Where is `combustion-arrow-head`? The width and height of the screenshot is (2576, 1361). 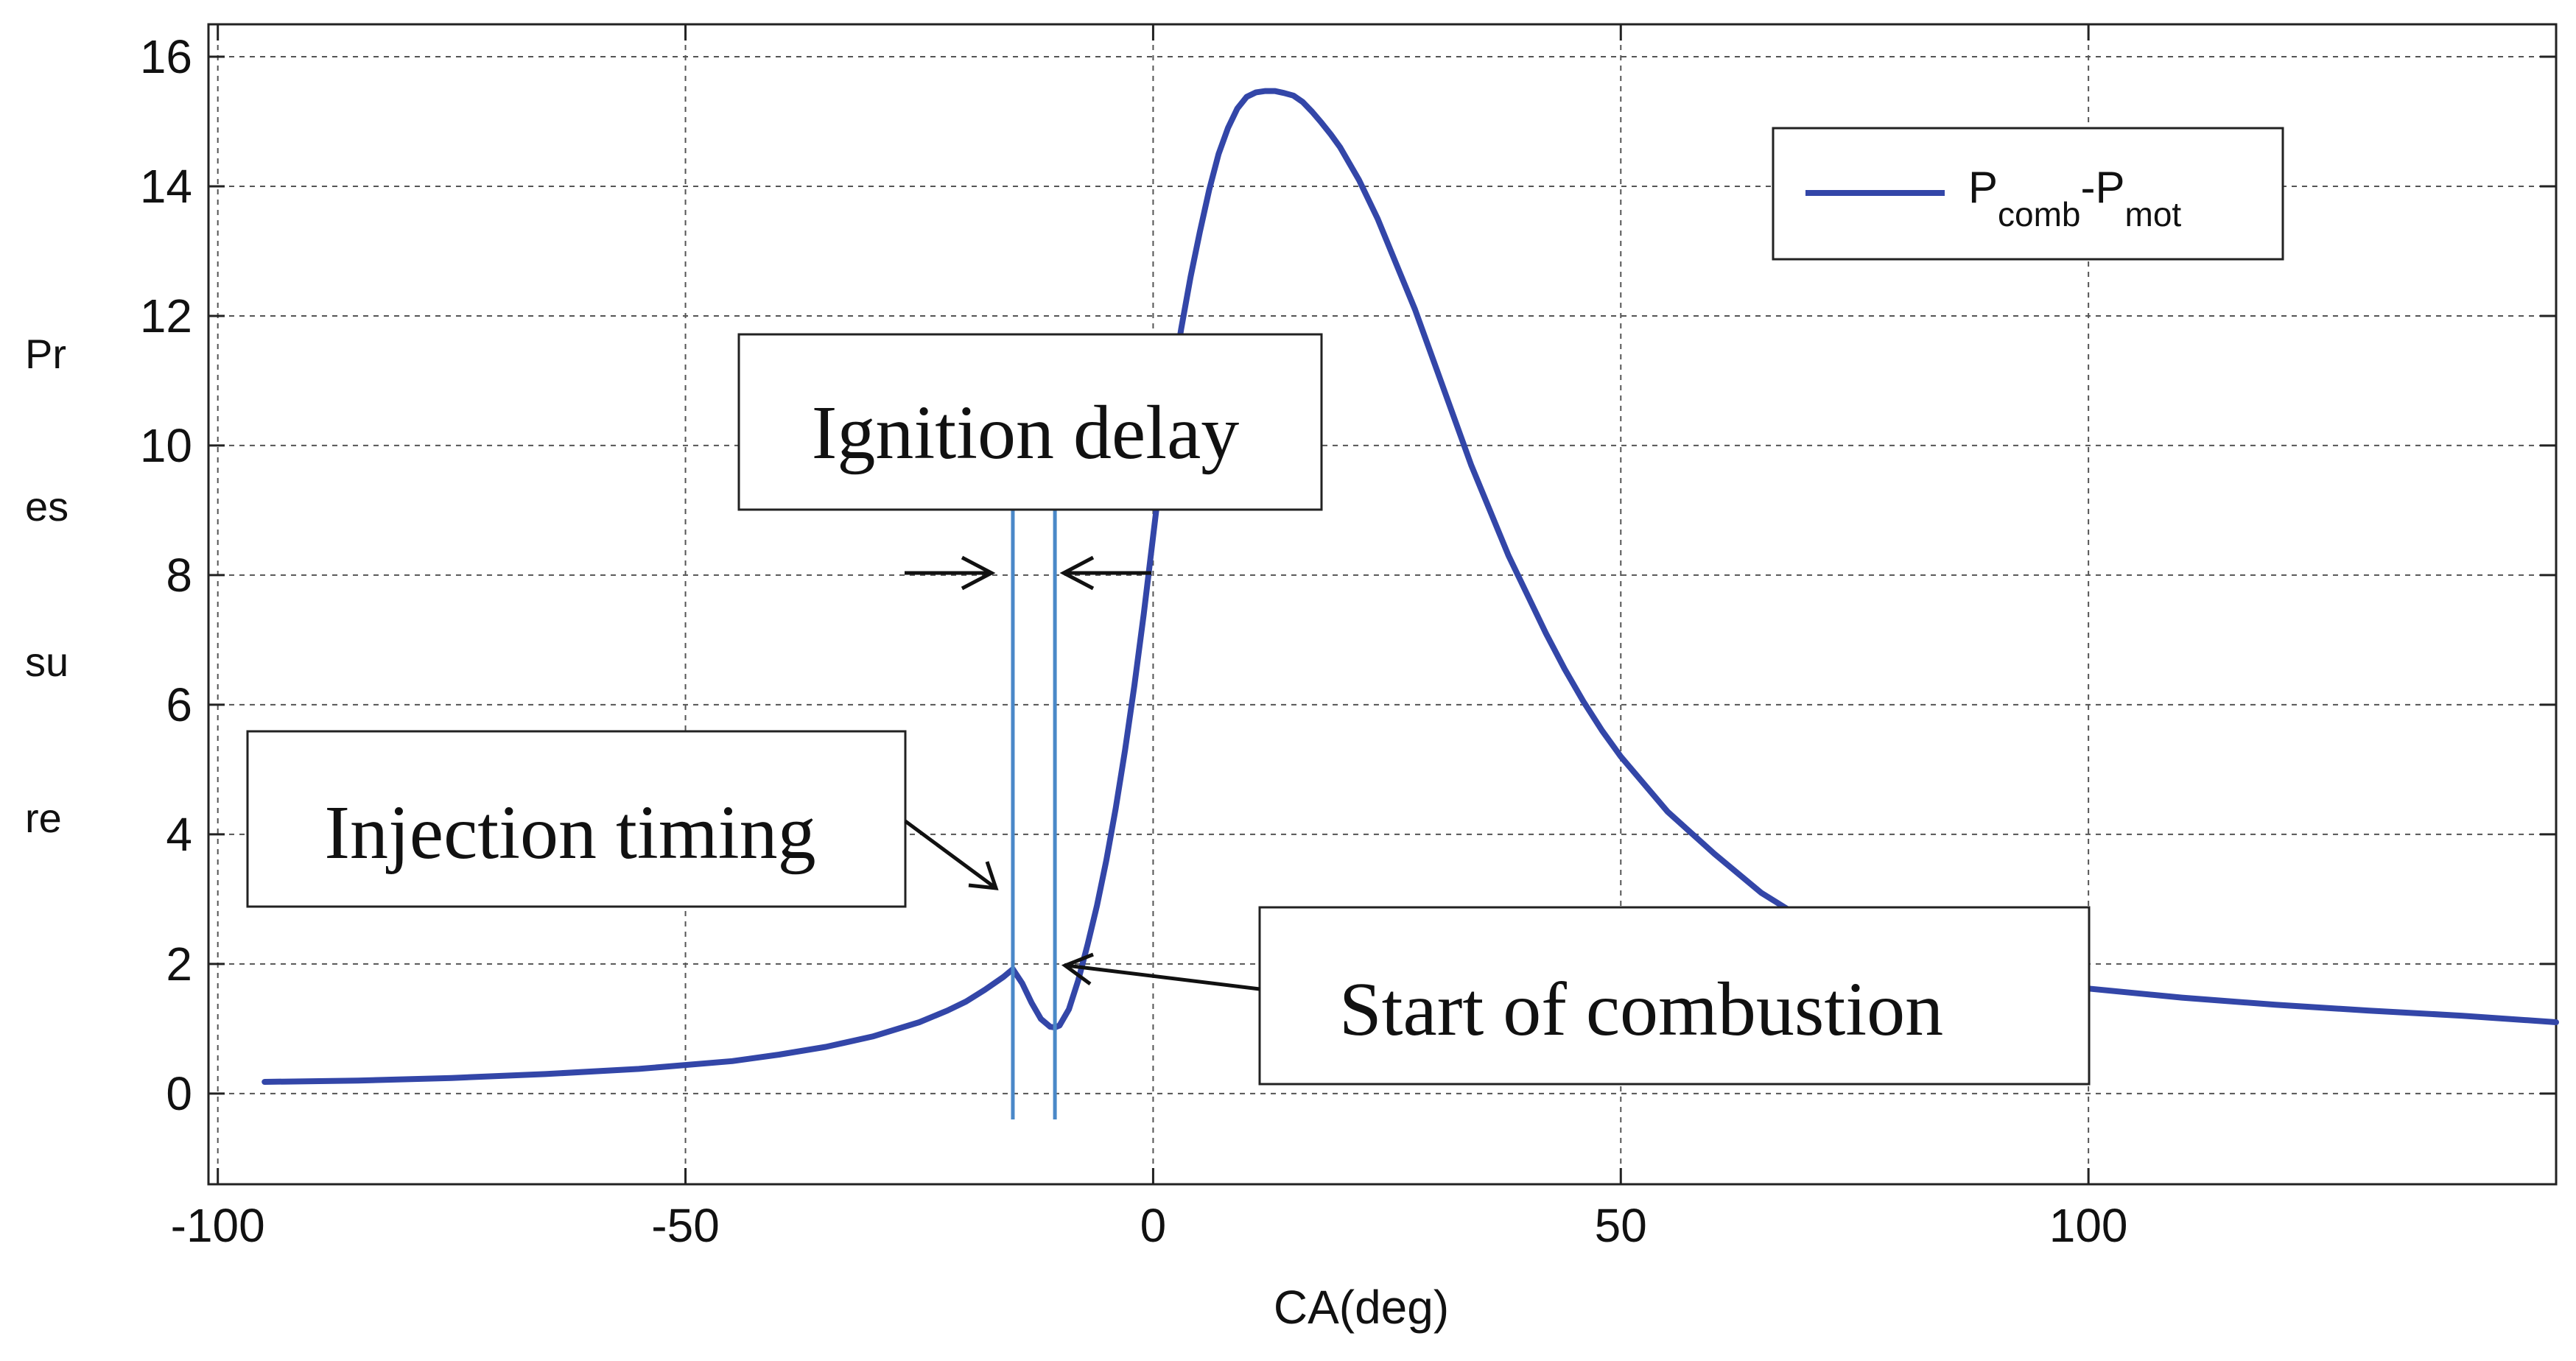
combustion-arrow-head is located at coordinates (1077, 969).